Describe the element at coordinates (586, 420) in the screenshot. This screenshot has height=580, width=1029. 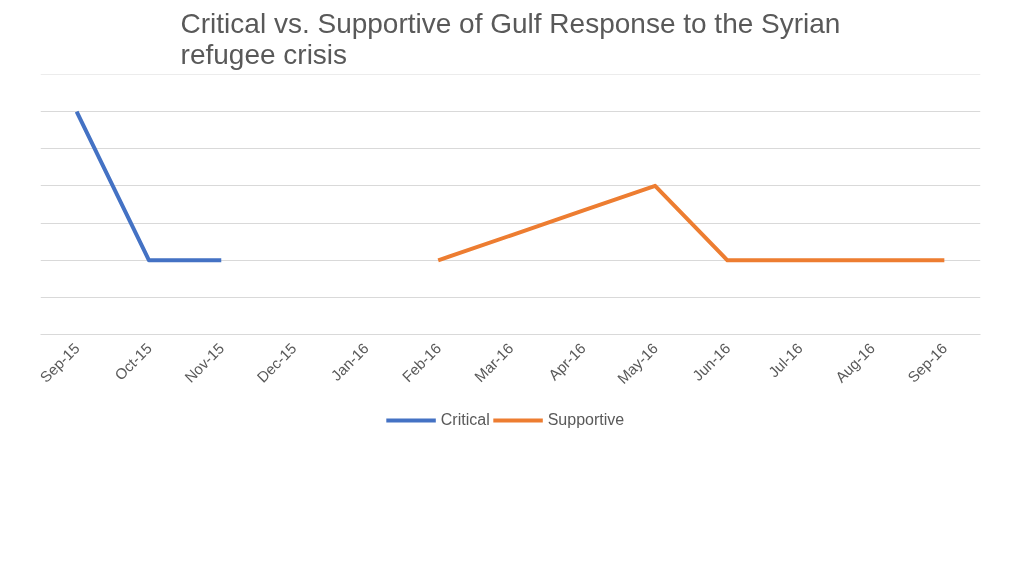
I see `legend-label: Supportive` at that location.